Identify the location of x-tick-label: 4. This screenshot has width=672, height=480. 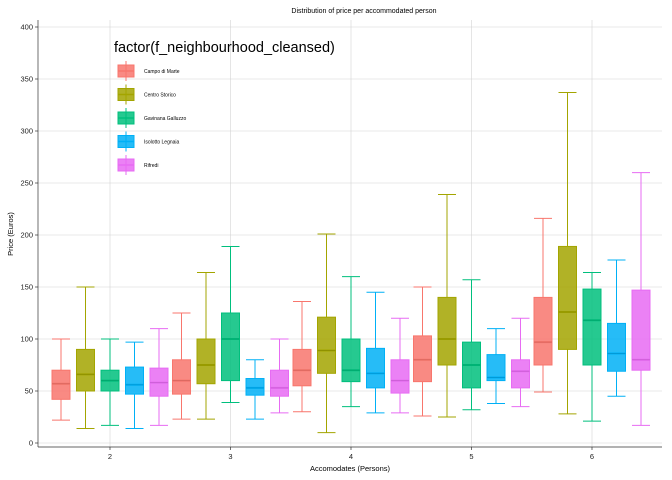
(351, 456).